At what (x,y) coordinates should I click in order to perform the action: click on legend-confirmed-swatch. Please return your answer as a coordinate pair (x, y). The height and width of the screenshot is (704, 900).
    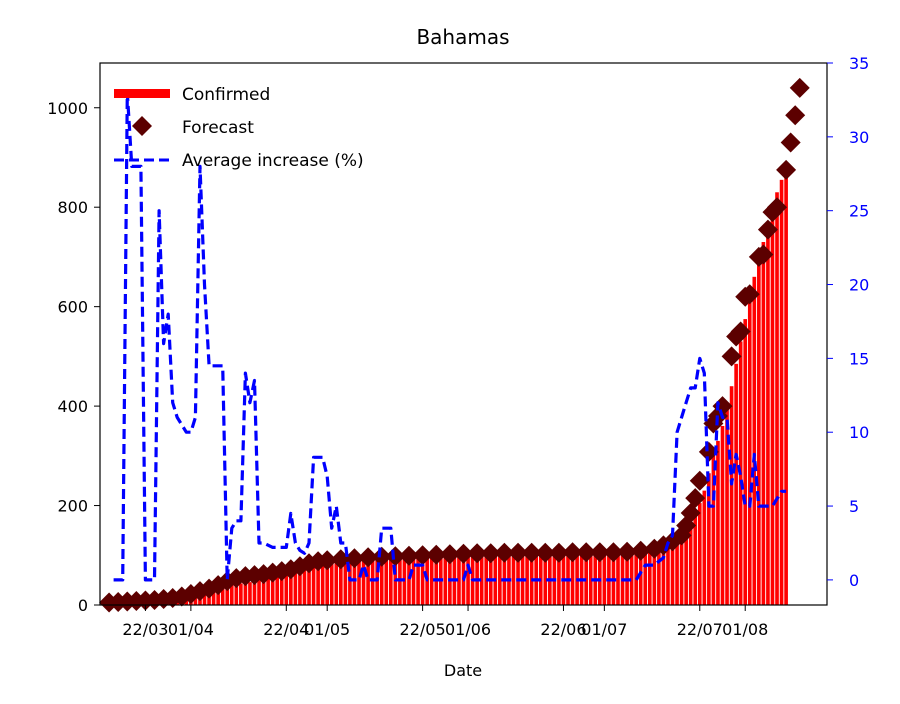
    Looking at the image, I should click on (142, 93).